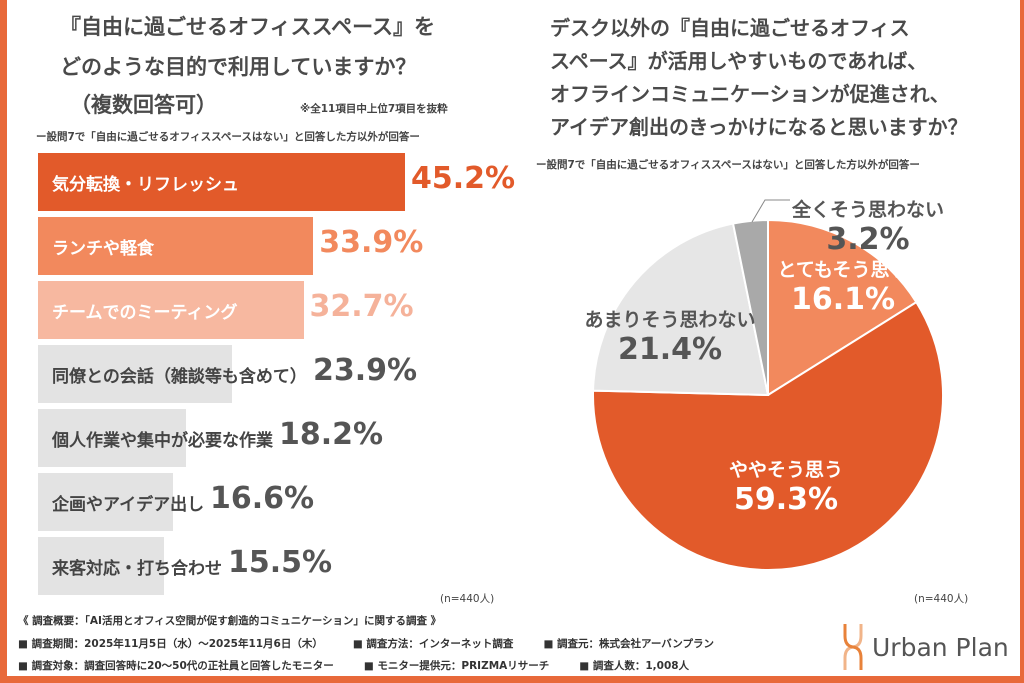 This screenshot has width=1024, height=683. Describe the element at coordinates (179, 377) in the screenshot. I see `bar-category-label: 同僚との会話（雑談等も含めて）` at that location.